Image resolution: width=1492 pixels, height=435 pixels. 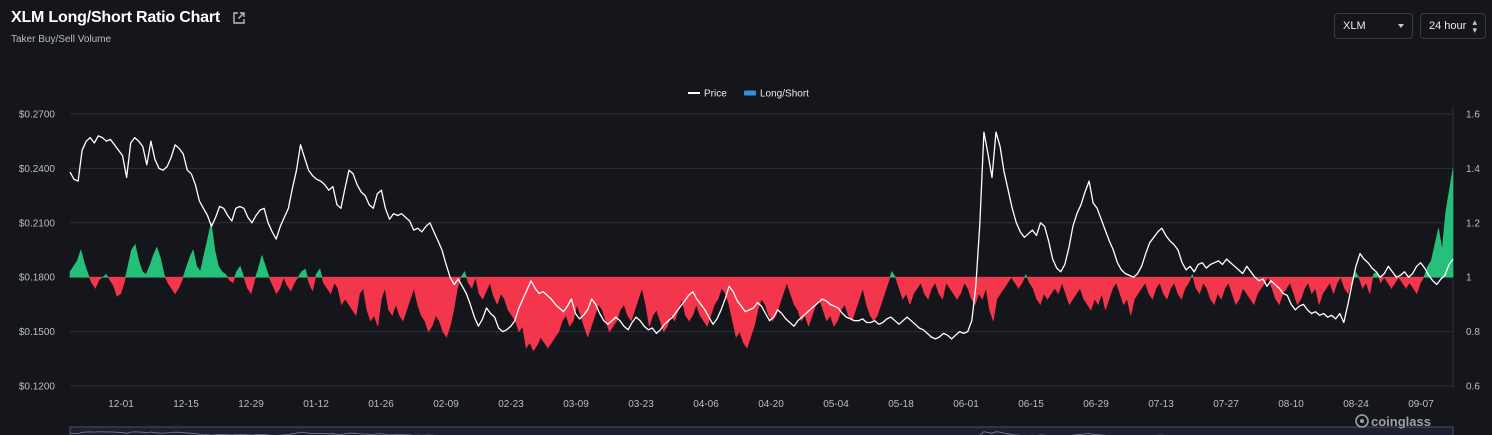 I want to click on x-tick-label: 07-27, so click(x=1226, y=404).